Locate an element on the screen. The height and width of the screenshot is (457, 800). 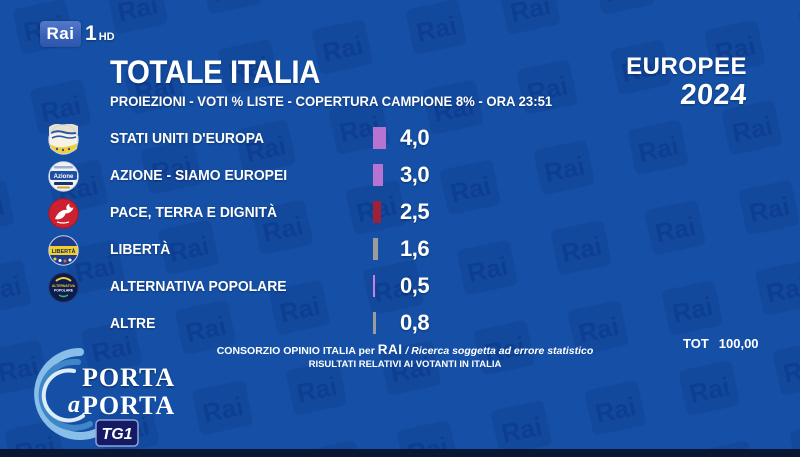
result-value: 1,6 is located at coordinates (415, 248).